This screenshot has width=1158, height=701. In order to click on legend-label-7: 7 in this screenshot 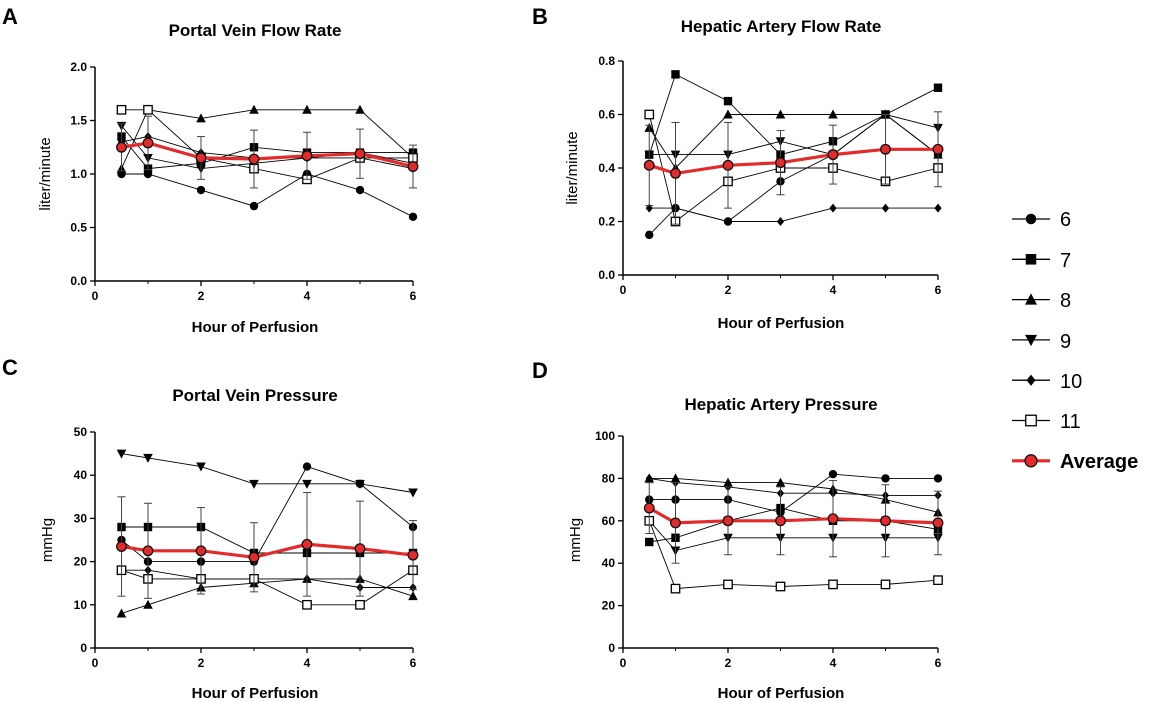, I will do `click(1065, 261)`.